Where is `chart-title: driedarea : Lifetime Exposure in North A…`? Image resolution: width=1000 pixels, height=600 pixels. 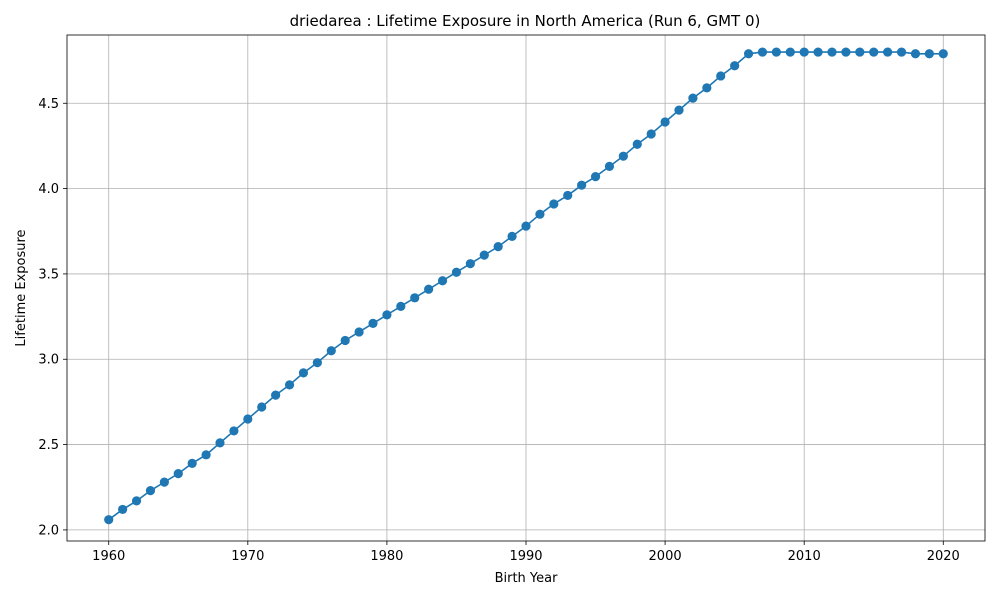 chart-title: driedarea : Lifetime Exposure in North A… is located at coordinates (525, 21).